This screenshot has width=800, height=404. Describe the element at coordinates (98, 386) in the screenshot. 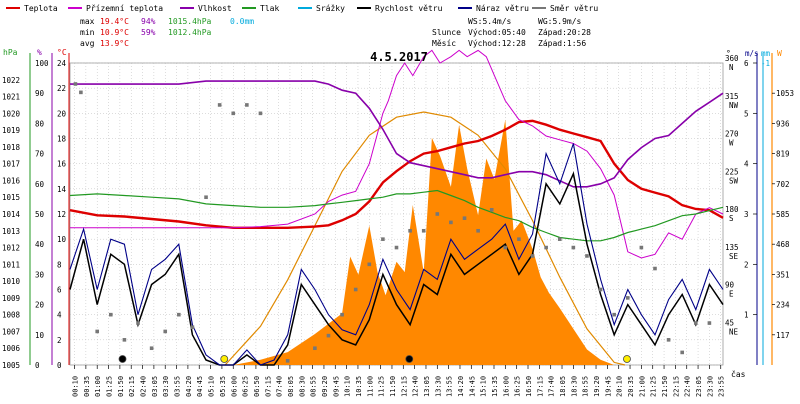

I see `x-tick-label: 01:00` at that location.